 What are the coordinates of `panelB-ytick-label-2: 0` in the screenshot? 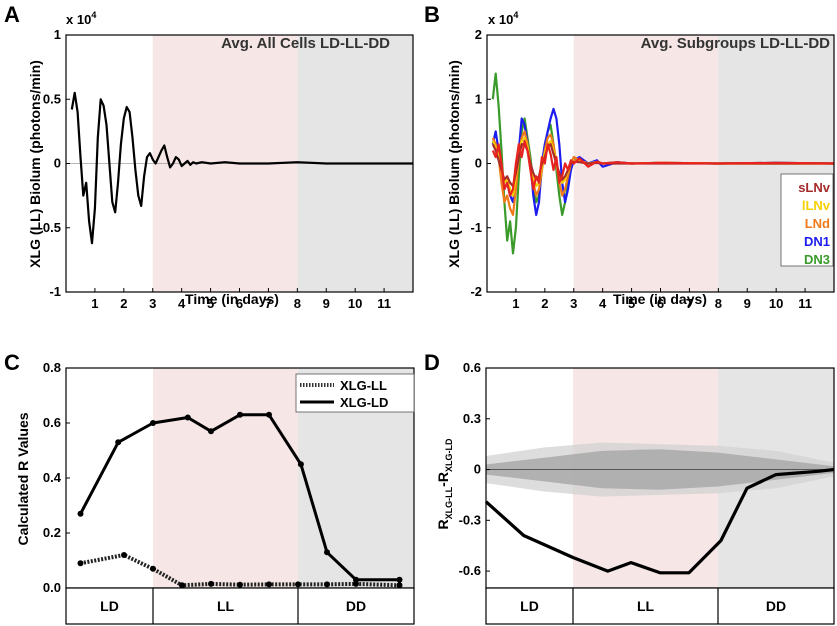 It's located at (478, 163).